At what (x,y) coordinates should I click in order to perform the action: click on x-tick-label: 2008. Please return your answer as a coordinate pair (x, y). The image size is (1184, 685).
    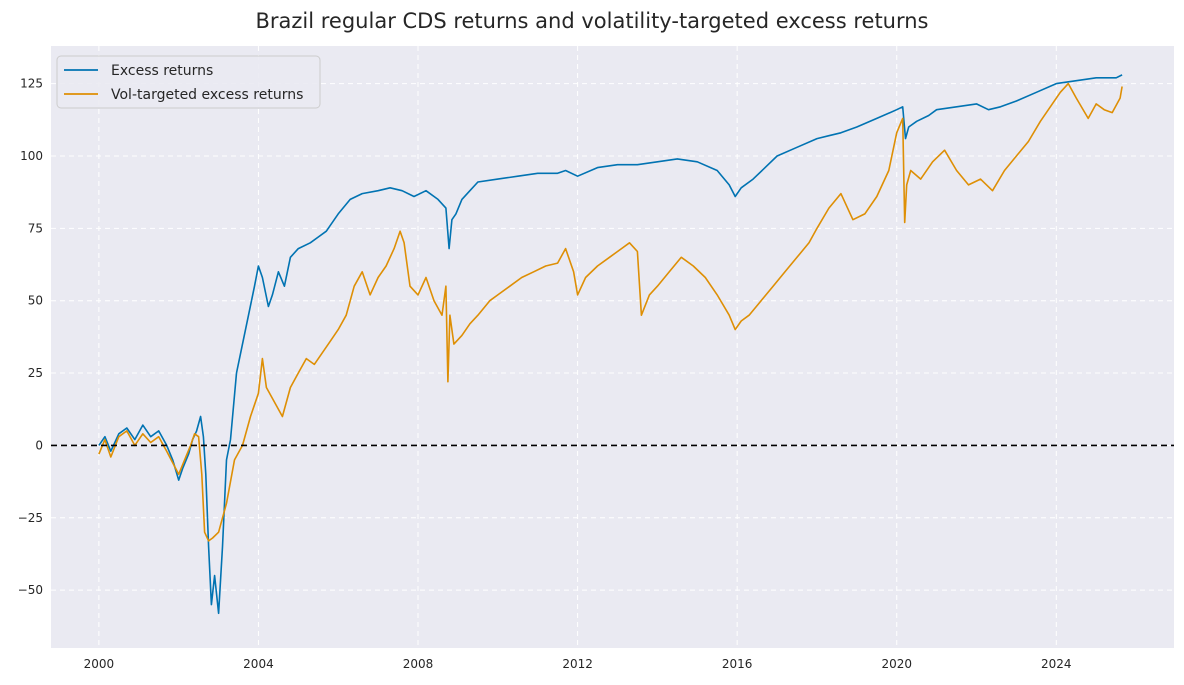
    Looking at the image, I should click on (418, 664).